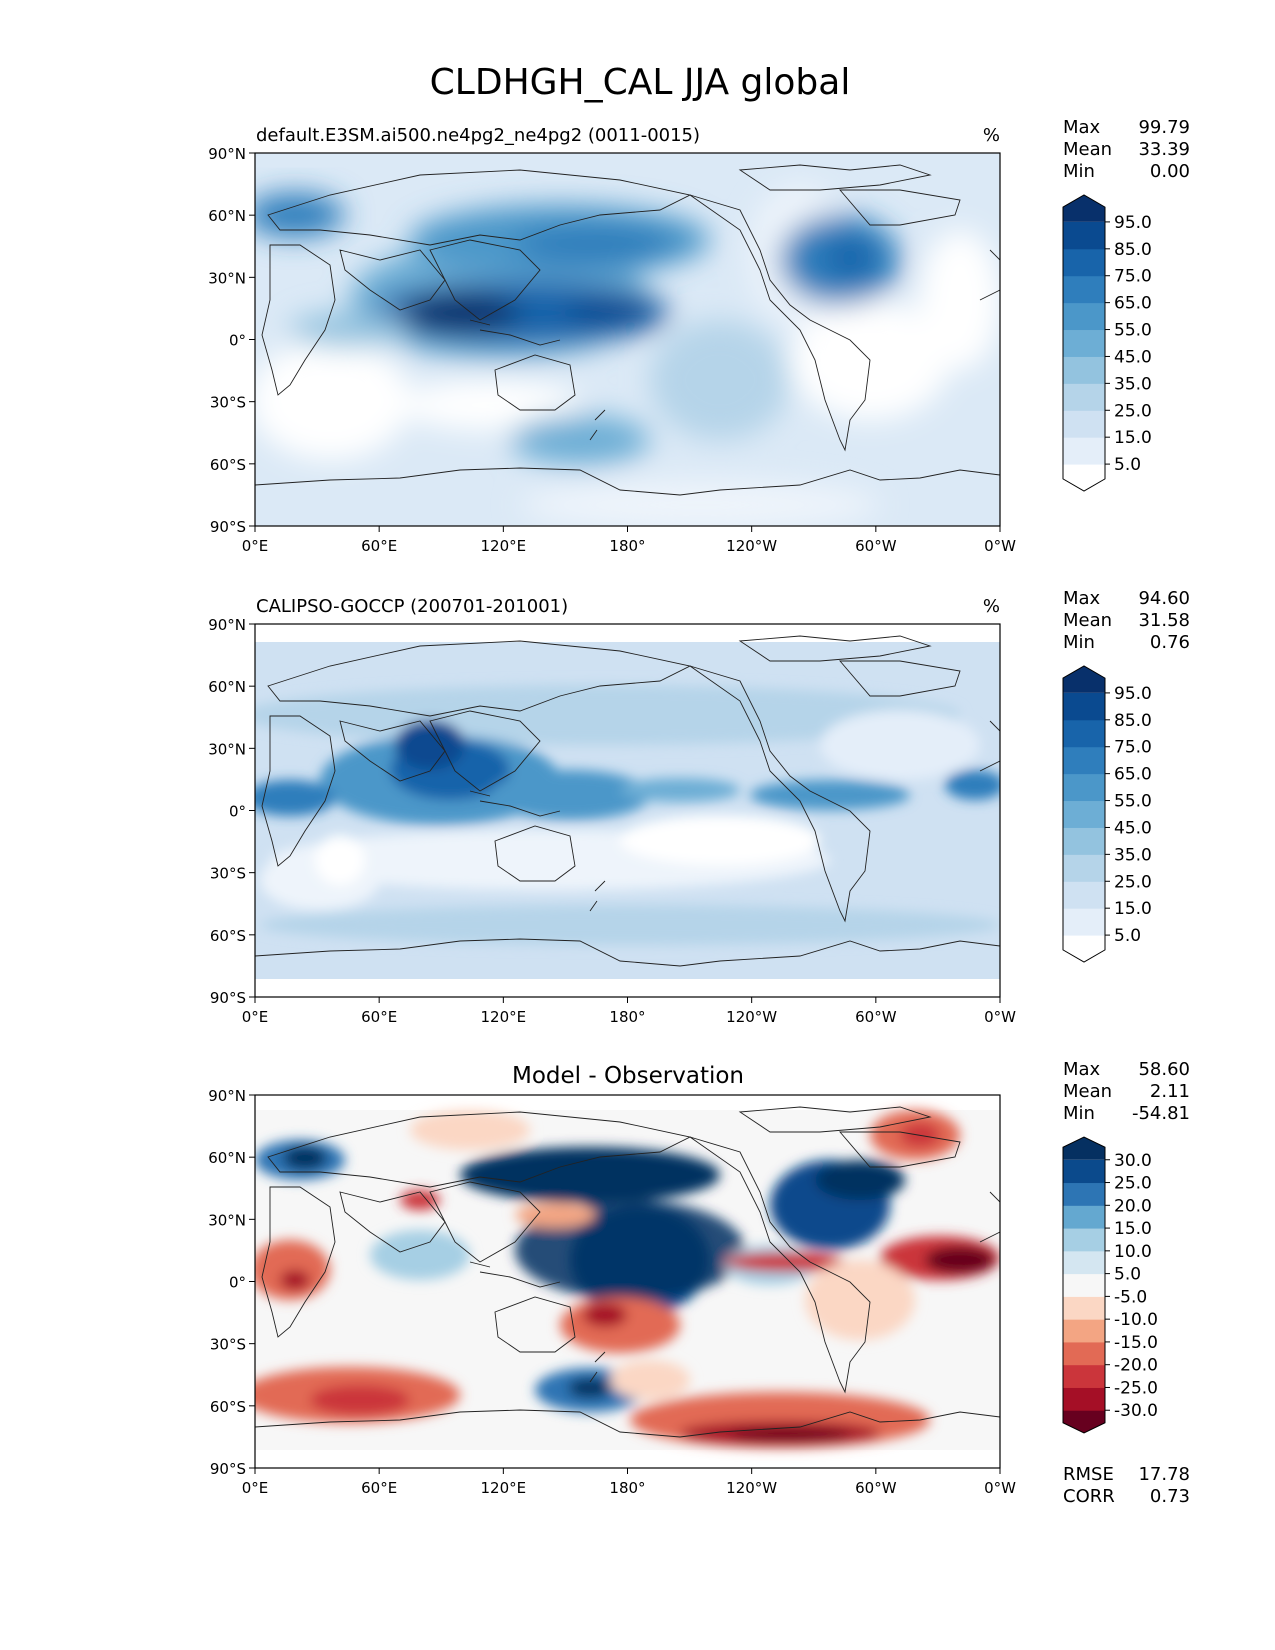  What do you see at coordinates (1133, 1161) in the screenshot?
I see `colorbar-label: 30.0` at bounding box center [1133, 1161].